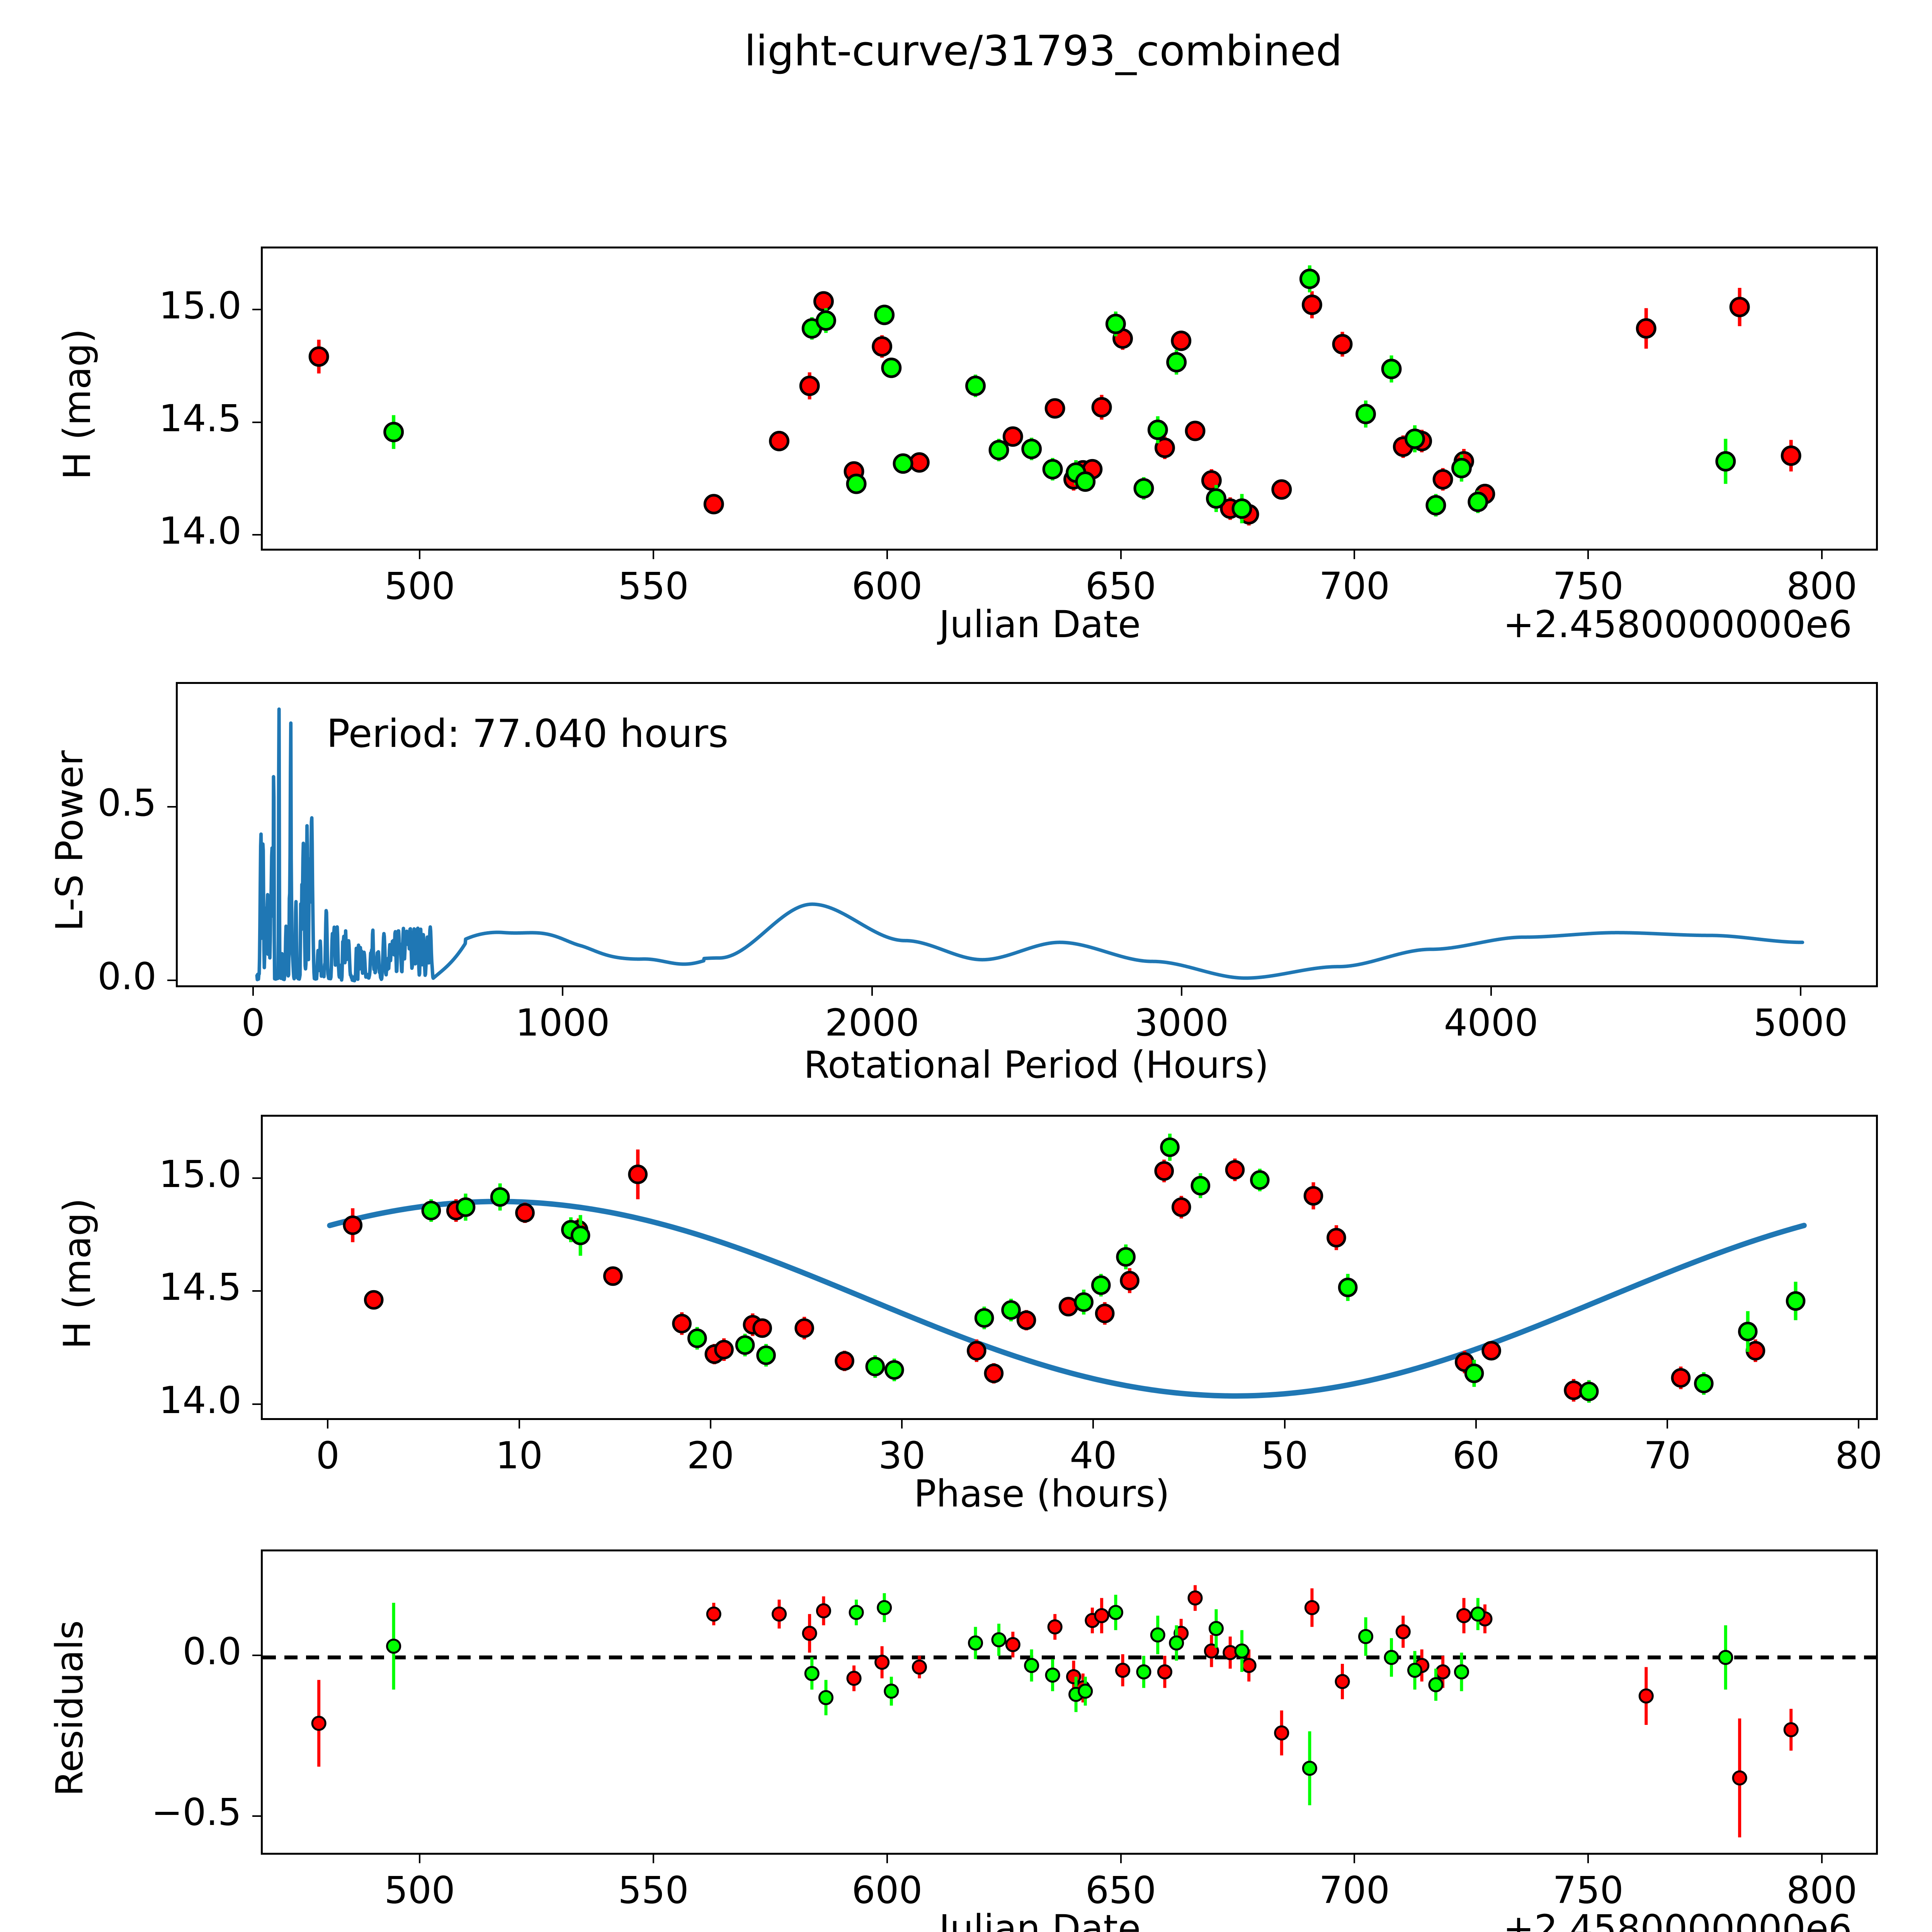 This screenshot has height=1932, width=1932. Describe the element at coordinates (1284, 1455) in the screenshot. I see `x-tick-label: 50` at that location.